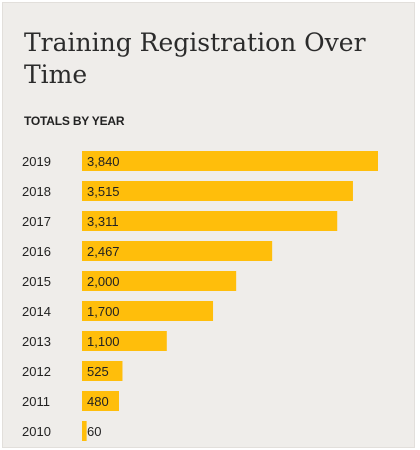 Image resolution: width=420 pixels, height=450 pixels. What do you see at coordinates (84, 431) in the screenshot?
I see `bar-2010` at bounding box center [84, 431].